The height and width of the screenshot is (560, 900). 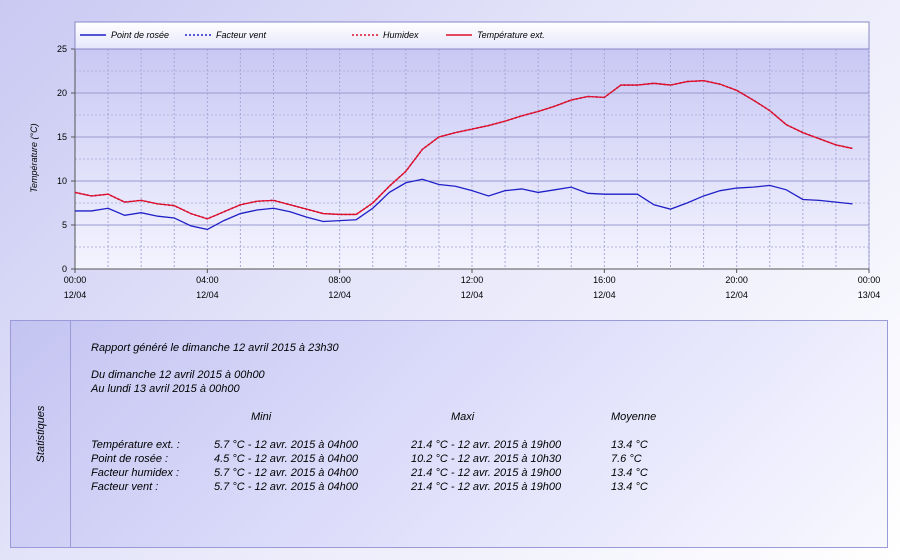 What do you see at coordinates (135, 473) in the screenshot?
I see `row-label: Facteur humidex :` at bounding box center [135, 473].